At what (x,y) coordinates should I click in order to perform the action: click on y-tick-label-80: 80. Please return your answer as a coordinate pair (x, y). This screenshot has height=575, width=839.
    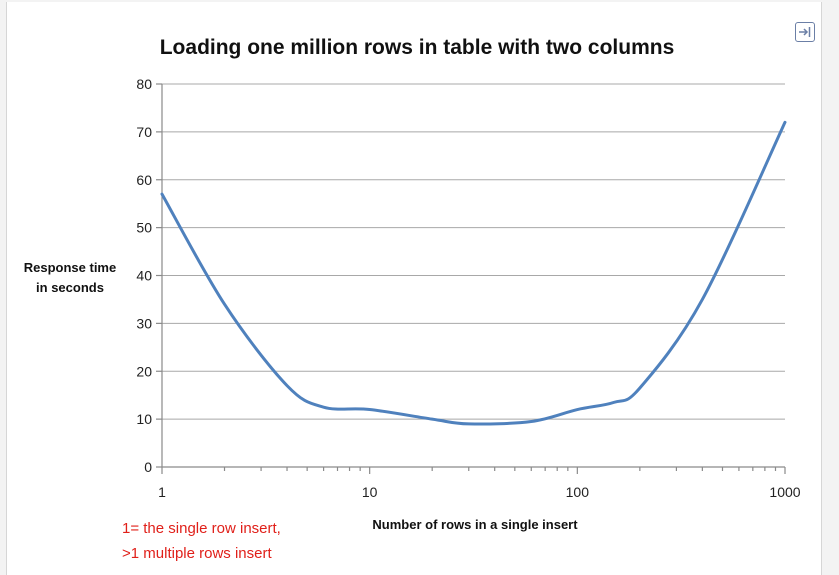
    Looking at the image, I should click on (144, 84).